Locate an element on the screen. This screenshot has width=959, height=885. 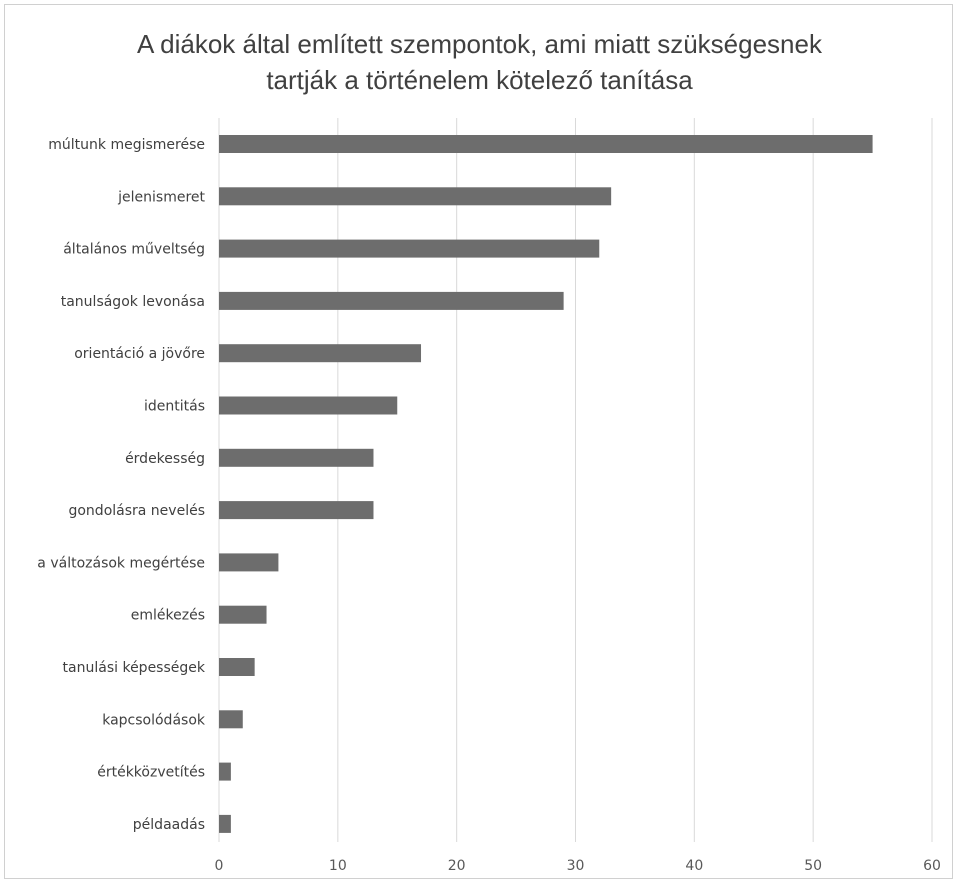
category-label: általános műveltség is located at coordinates (134, 250).